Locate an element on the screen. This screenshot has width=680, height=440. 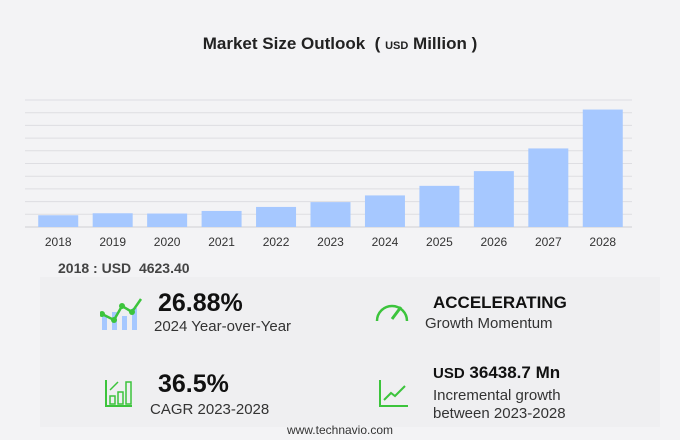
incremental-label-line1: Incremental growth is located at coordinates (497, 395).